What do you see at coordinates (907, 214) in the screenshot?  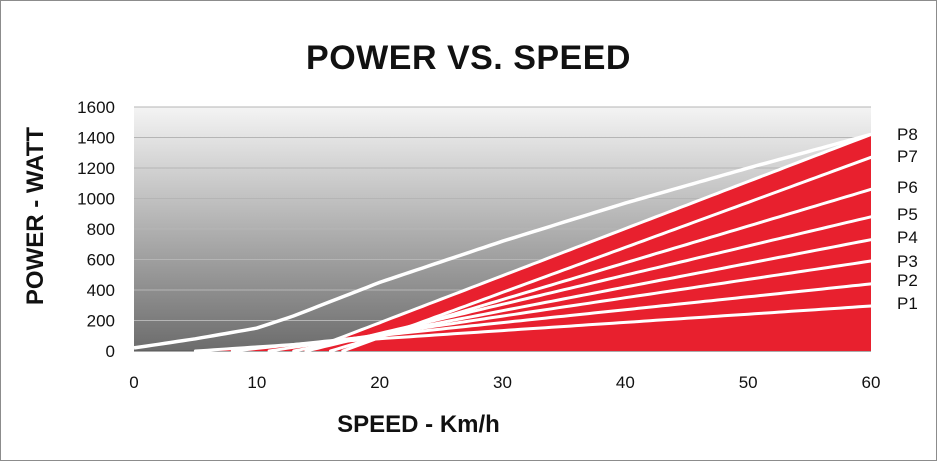 I see `series-label-p5: P5` at bounding box center [907, 214].